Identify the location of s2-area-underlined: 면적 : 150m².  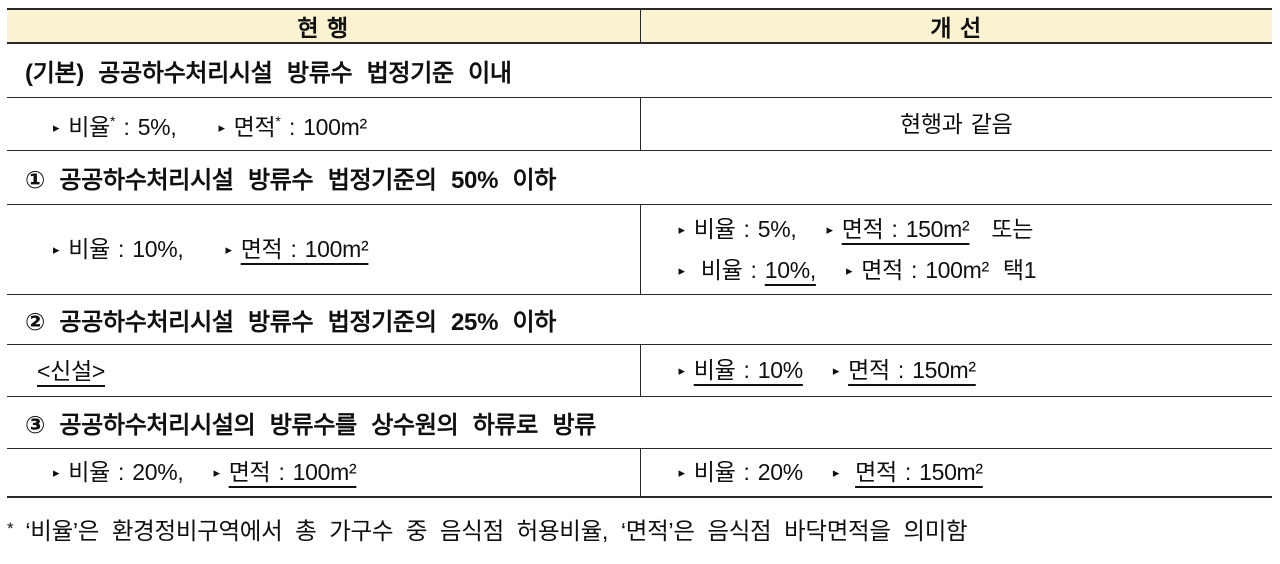
(912, 370).